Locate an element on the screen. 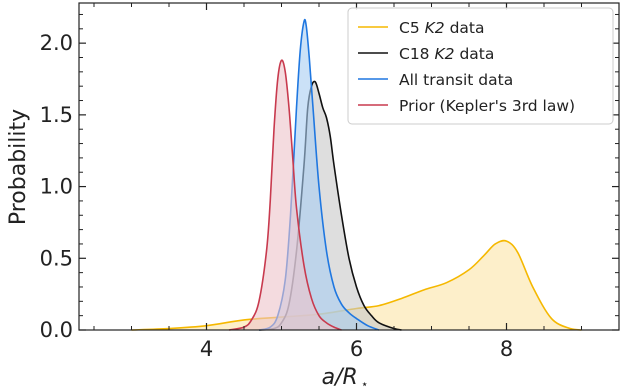 This screenshot has height=391, width=621. legend-box is located at coordinates (480, 66).